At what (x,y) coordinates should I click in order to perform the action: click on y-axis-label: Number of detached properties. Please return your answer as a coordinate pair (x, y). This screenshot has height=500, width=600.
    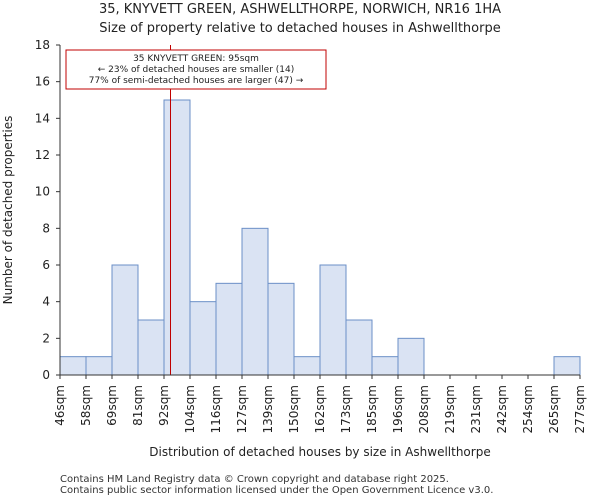
    Looking at the image, I should click on (8, 210).